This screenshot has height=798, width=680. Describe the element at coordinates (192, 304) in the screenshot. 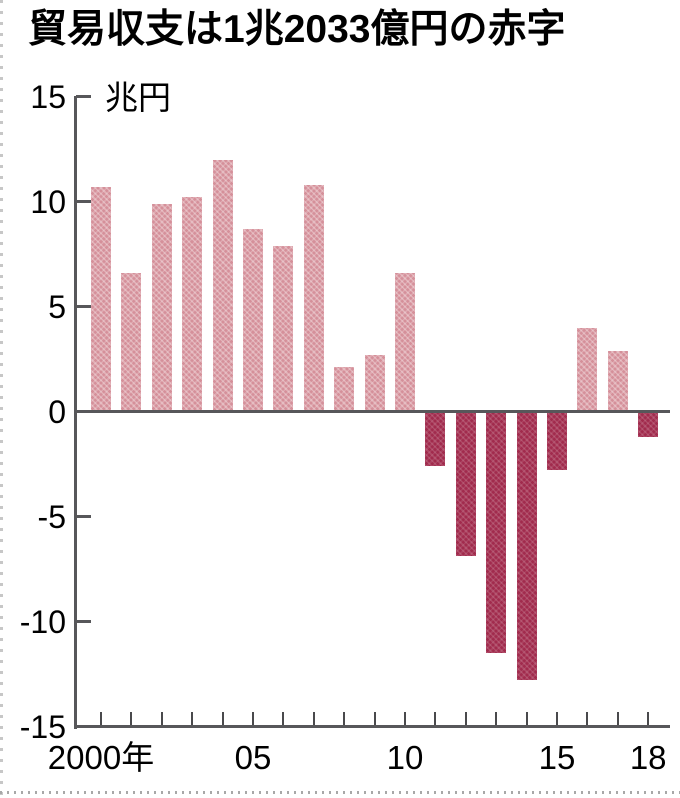

I see `bar-2003` at that location.